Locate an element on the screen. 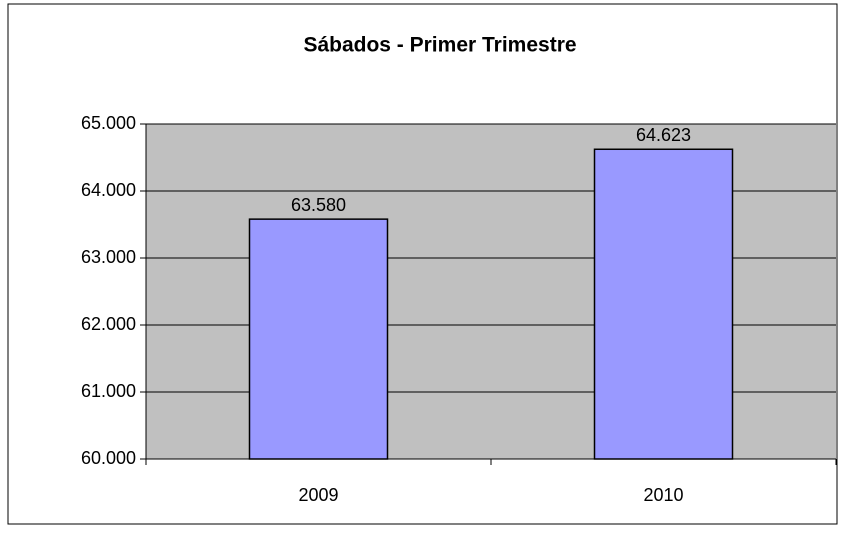  y-tick-label: 60.000 is located at coordinates (108, 458).